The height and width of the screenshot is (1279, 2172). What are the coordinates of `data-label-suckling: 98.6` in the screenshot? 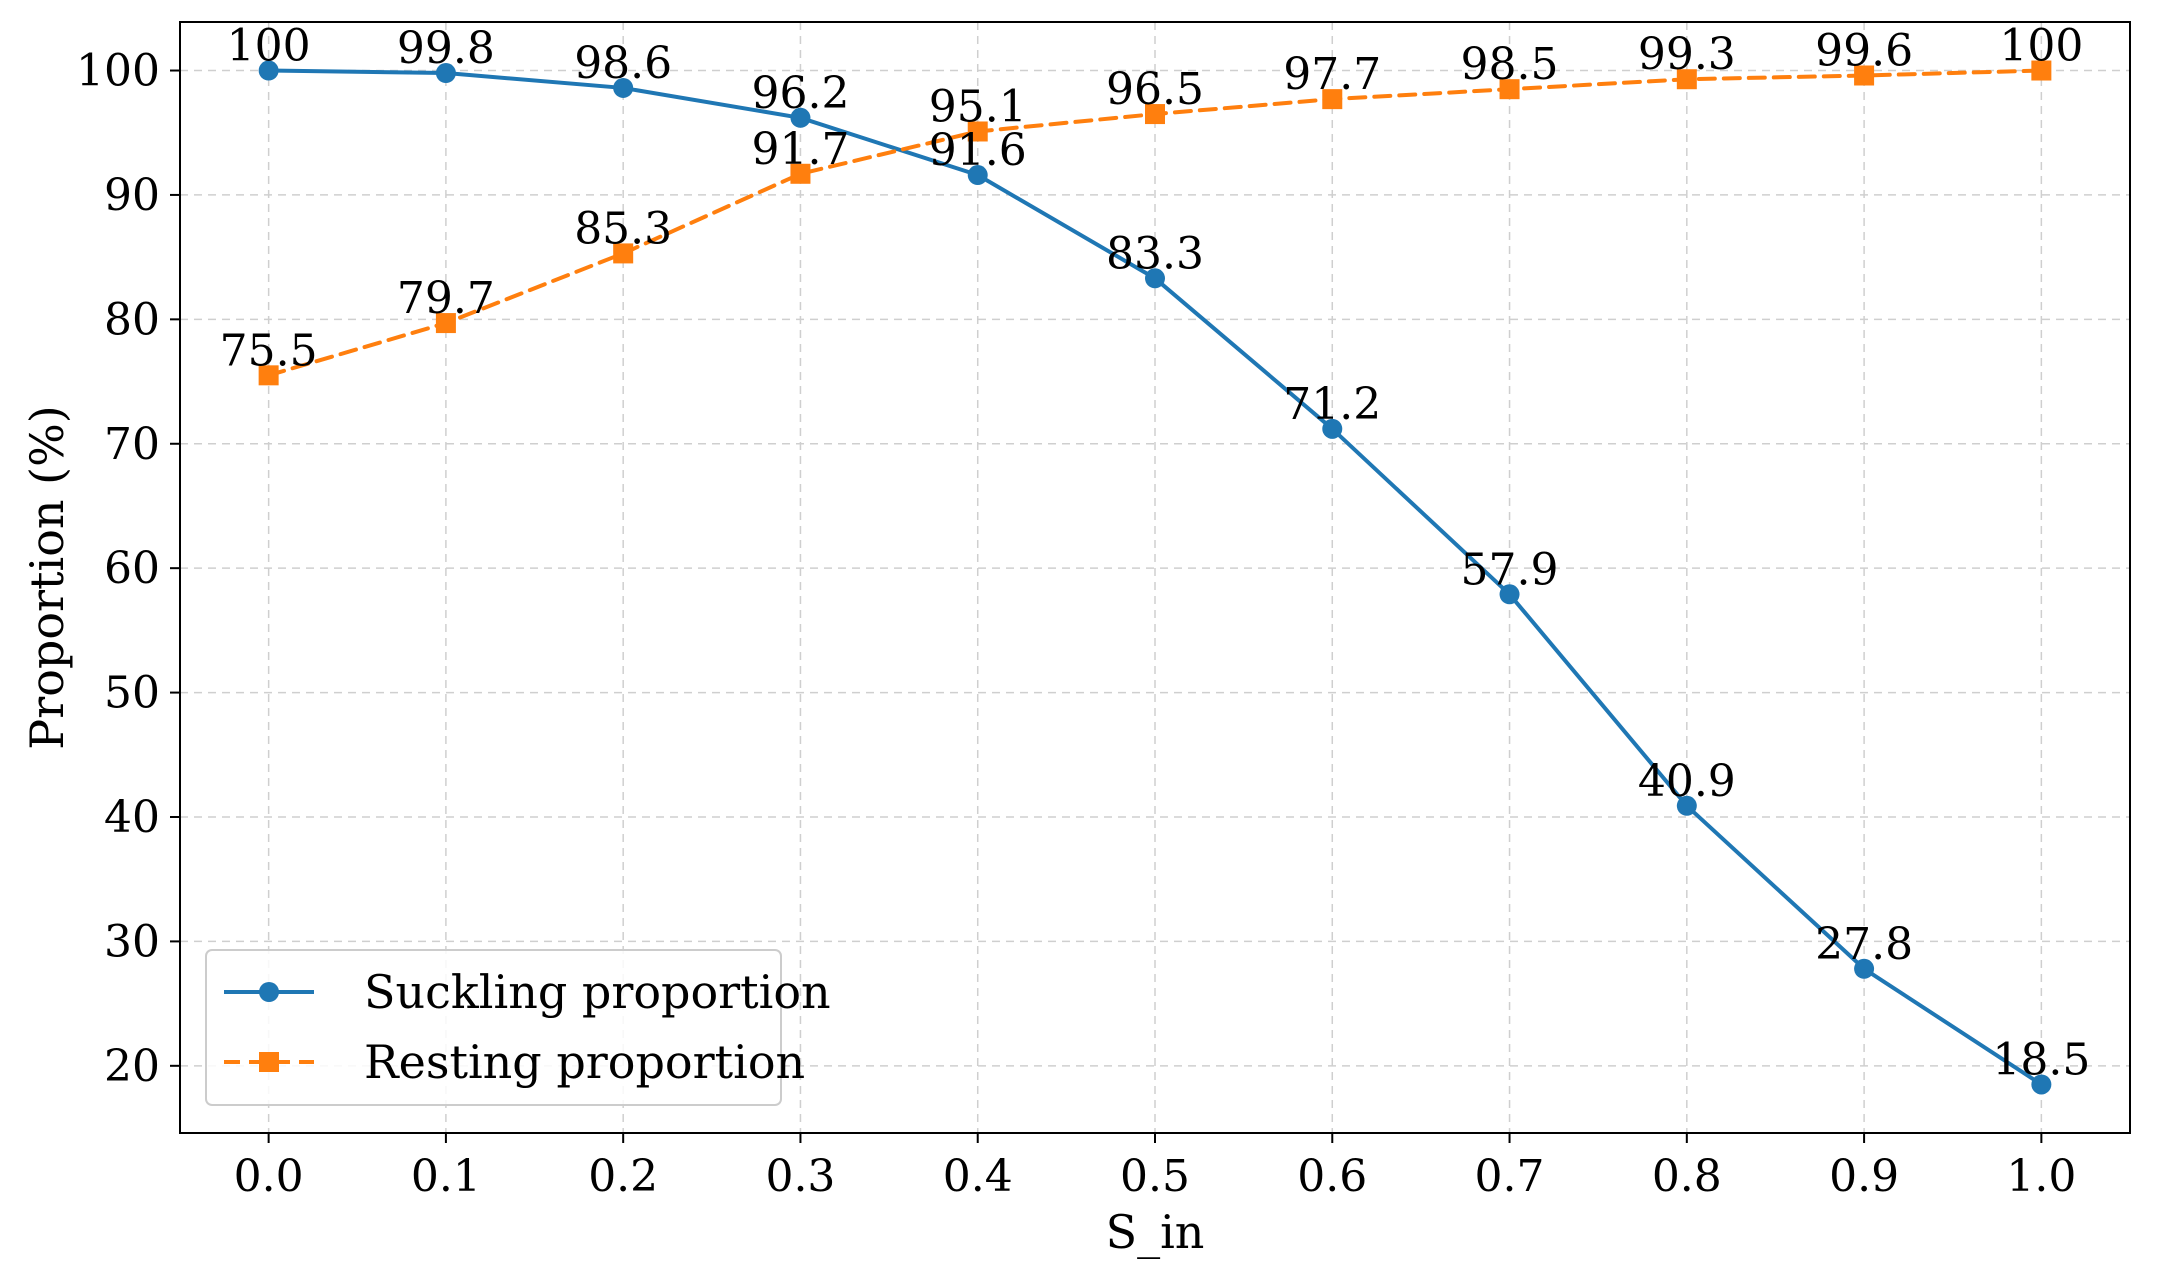 It's located at (623, 63).